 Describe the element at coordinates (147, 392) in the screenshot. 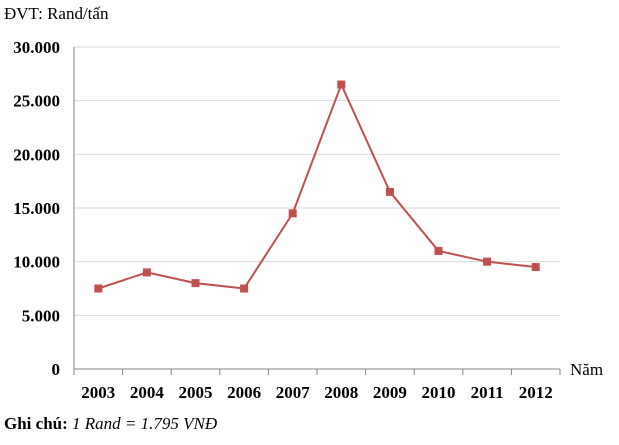

I see `x-tick-label: 2004` at that location.